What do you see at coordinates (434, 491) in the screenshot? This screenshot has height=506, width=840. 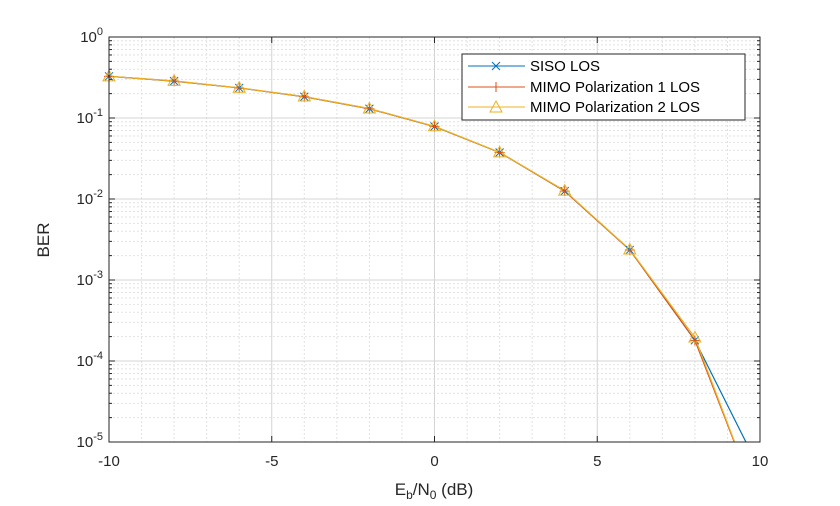 I see `x-axis-label: Eb/N0 (dB)` at bounding box center [434, 491].